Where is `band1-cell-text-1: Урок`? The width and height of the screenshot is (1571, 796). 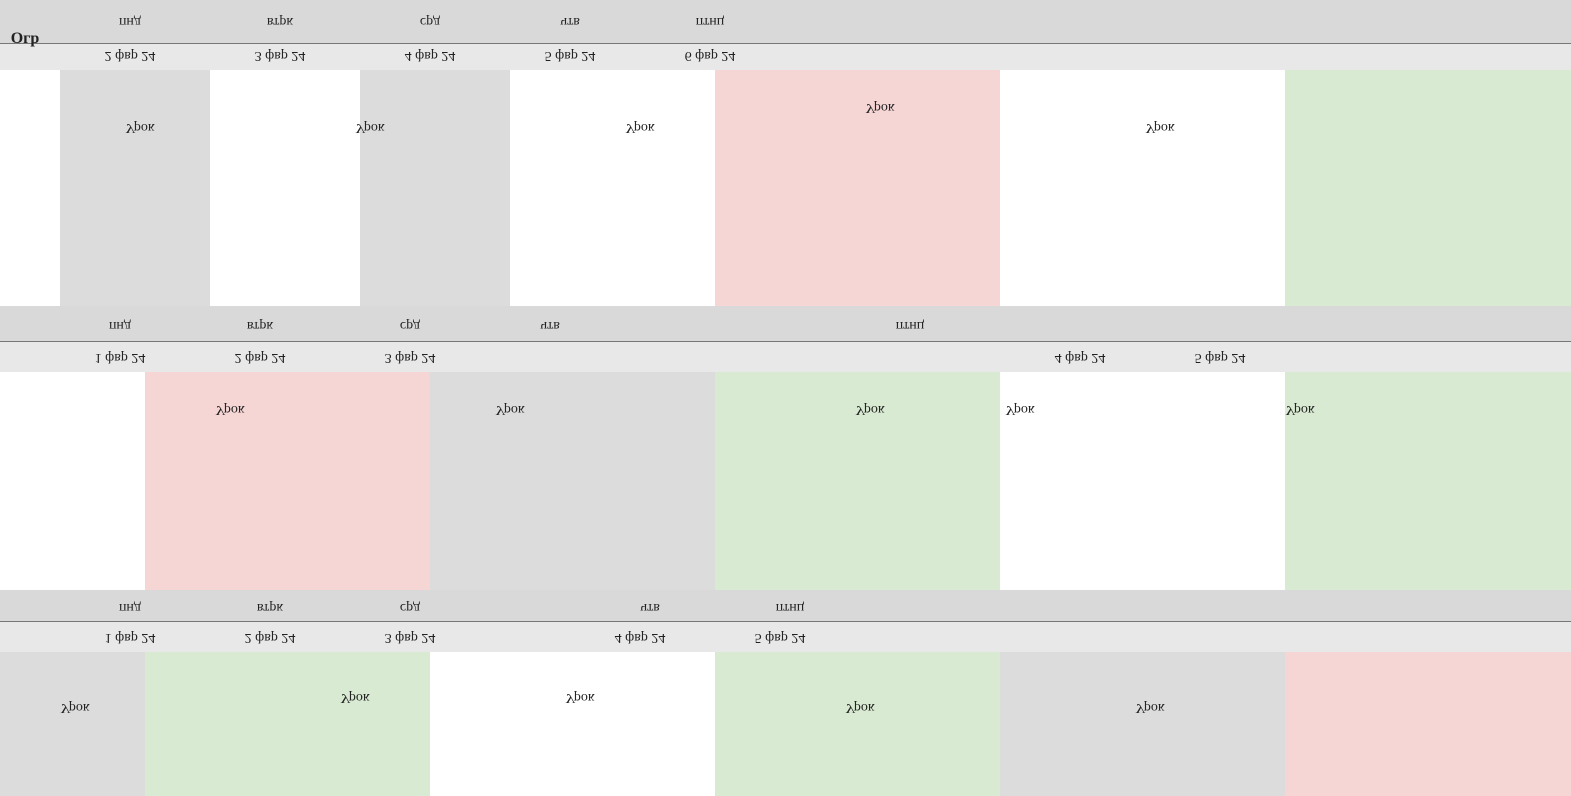
band1-cell-text-1: Урок is located at coordinates (140, 127).